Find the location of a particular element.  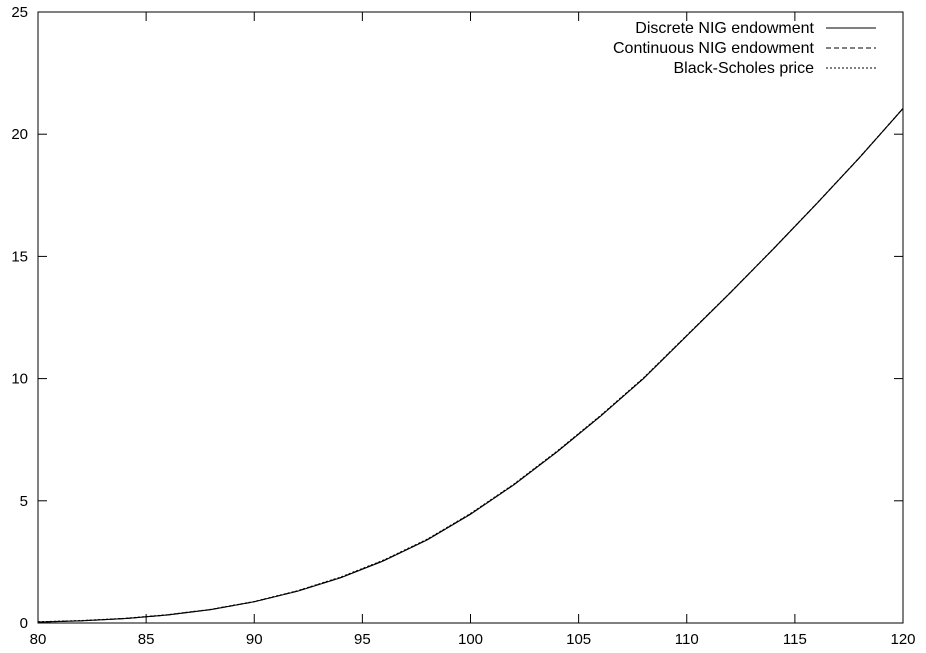

x-tick-label: 100 is located at coordinates (470, 639).